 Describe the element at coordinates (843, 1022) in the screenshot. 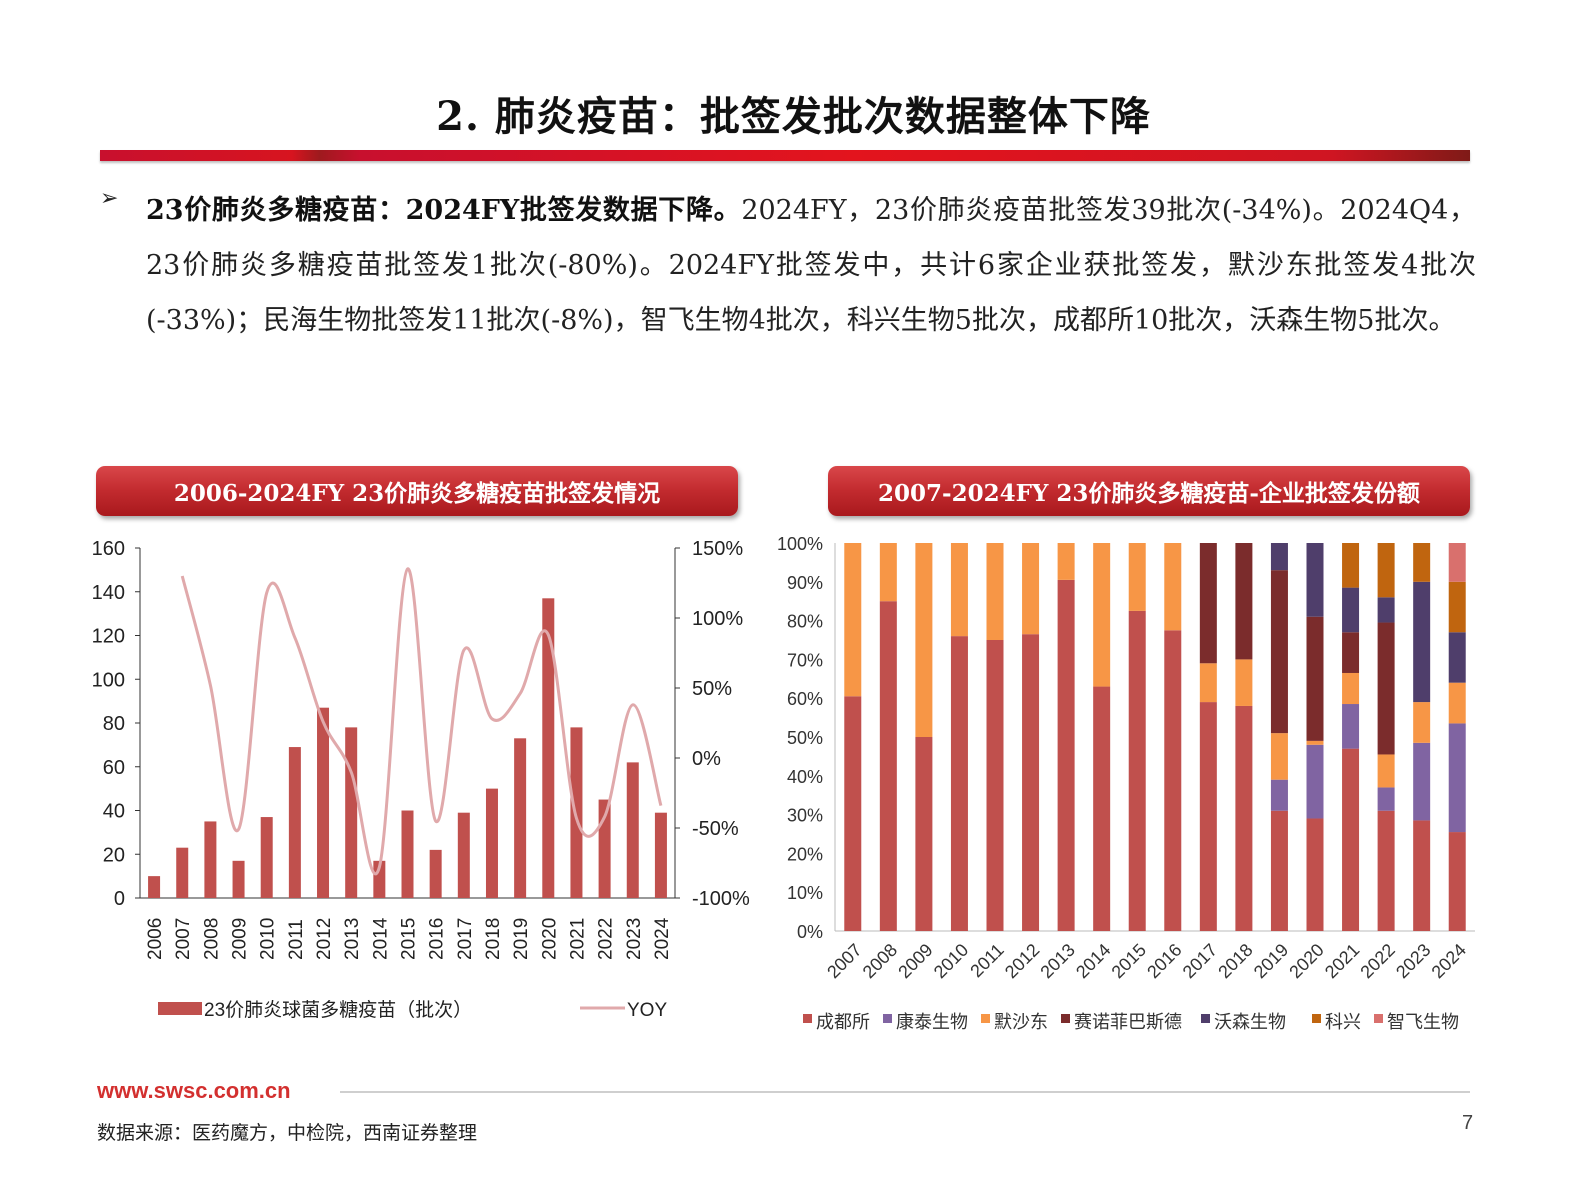

I see `legend-label: 成都所` at that location.